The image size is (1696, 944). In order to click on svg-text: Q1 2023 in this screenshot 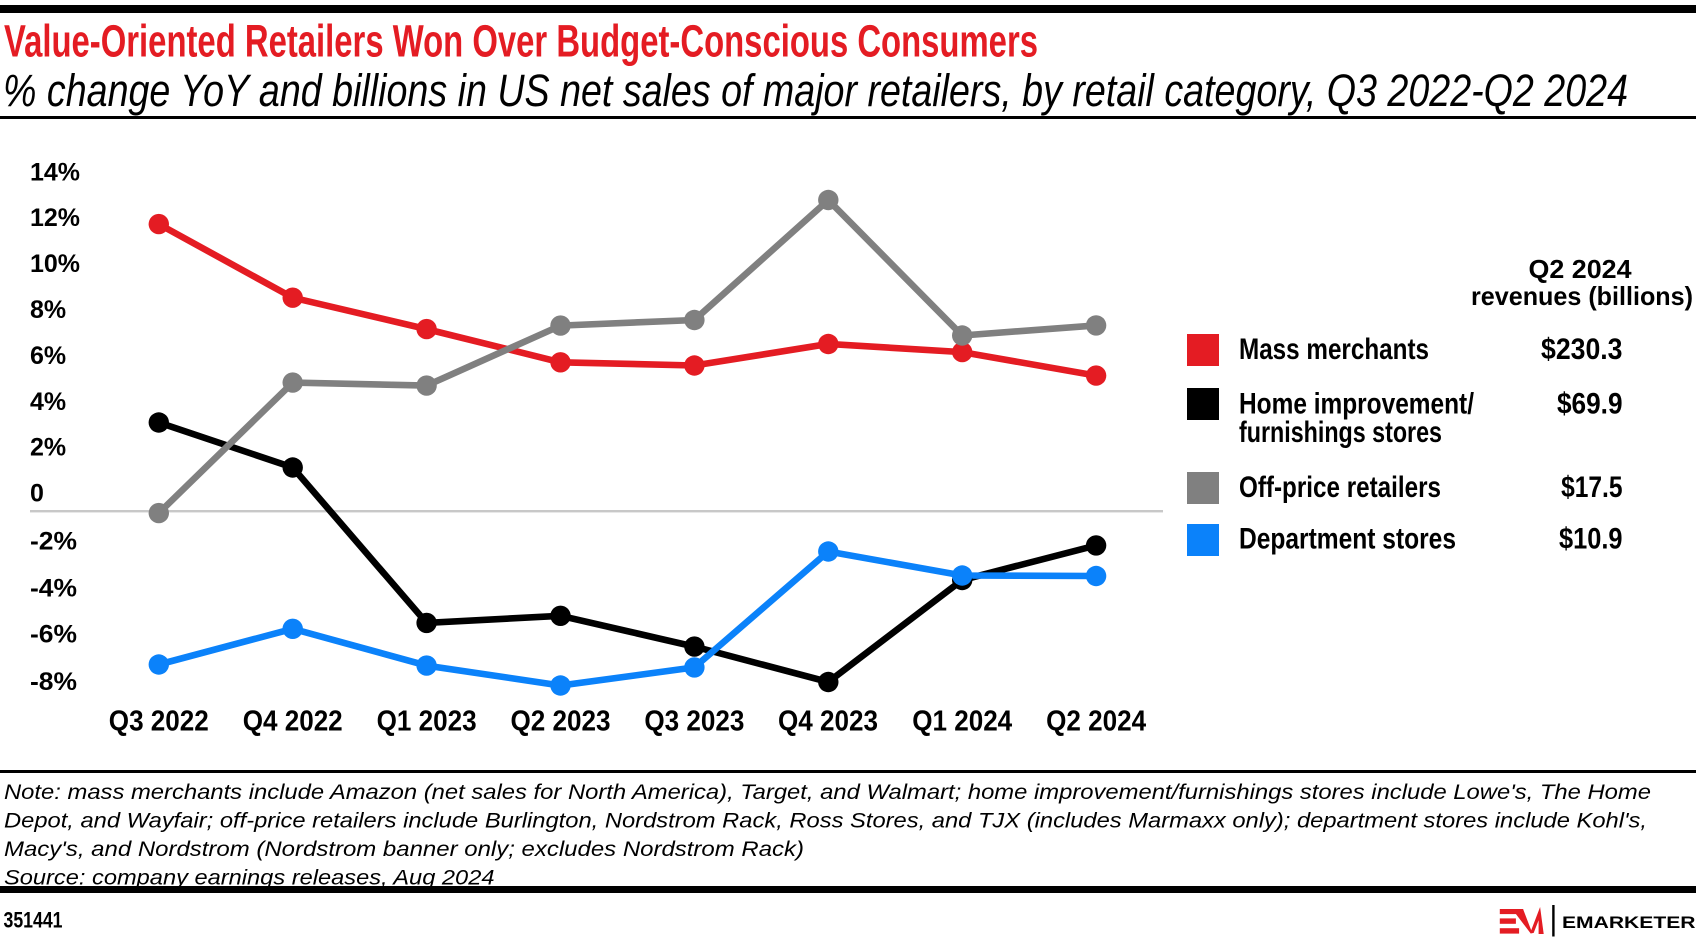, I will do `click(427, 722)`.